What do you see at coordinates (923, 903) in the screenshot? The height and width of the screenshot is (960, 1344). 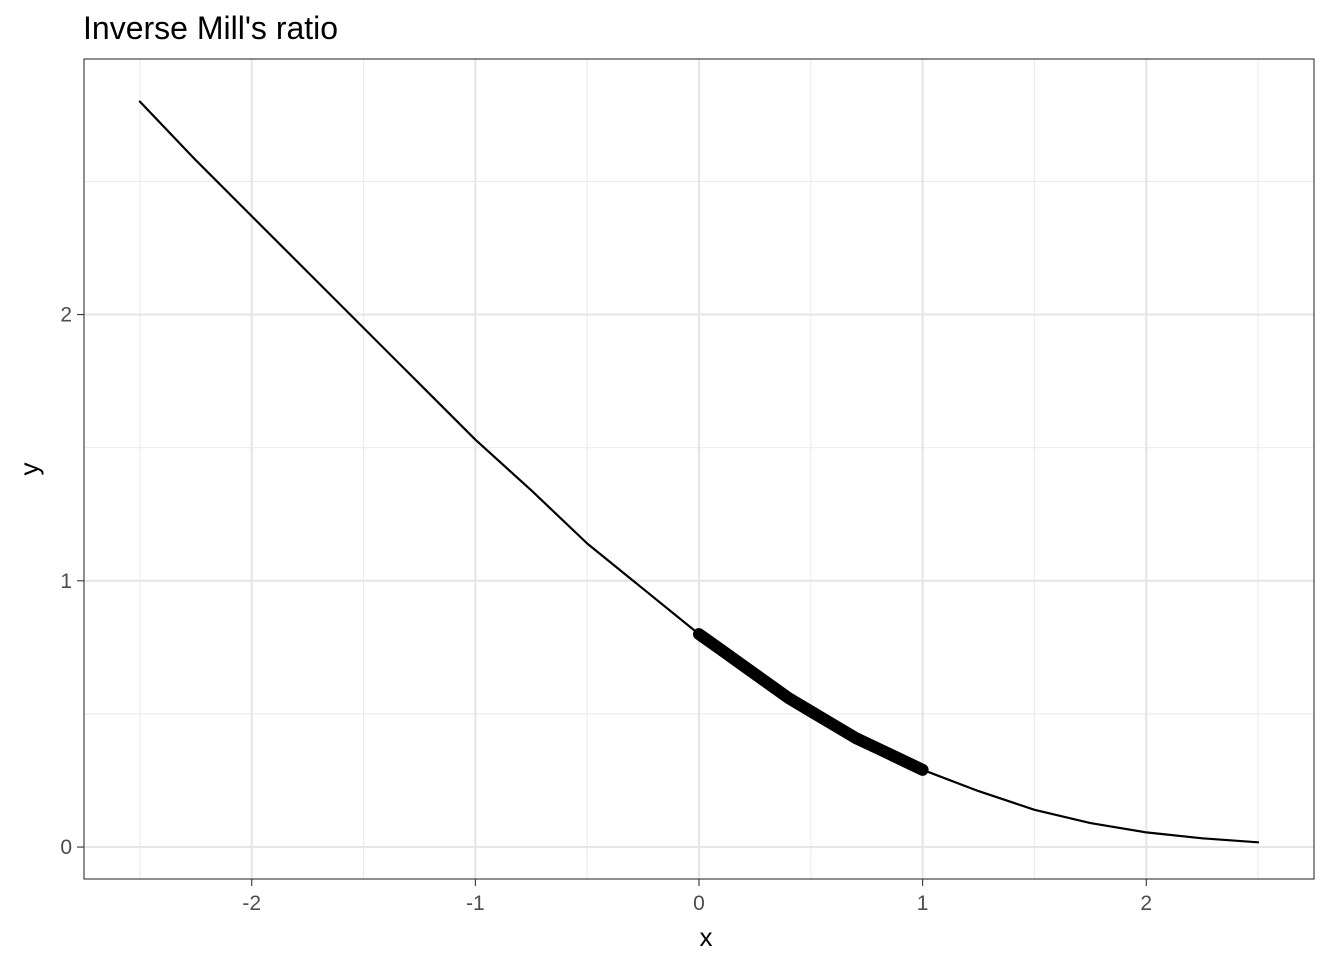 I see `x-tick-label: 1` at bounding box center [923, 903].